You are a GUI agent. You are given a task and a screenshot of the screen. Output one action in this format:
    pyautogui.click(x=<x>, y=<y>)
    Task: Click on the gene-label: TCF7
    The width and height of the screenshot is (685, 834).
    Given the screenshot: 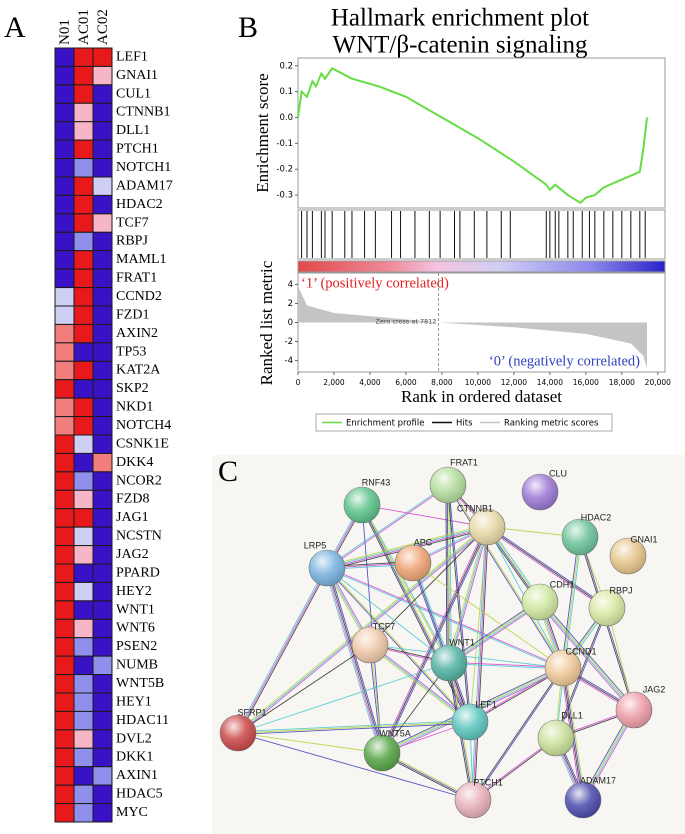 What is the action you would take?
    pyautogui.click(x=132, y=222)
    